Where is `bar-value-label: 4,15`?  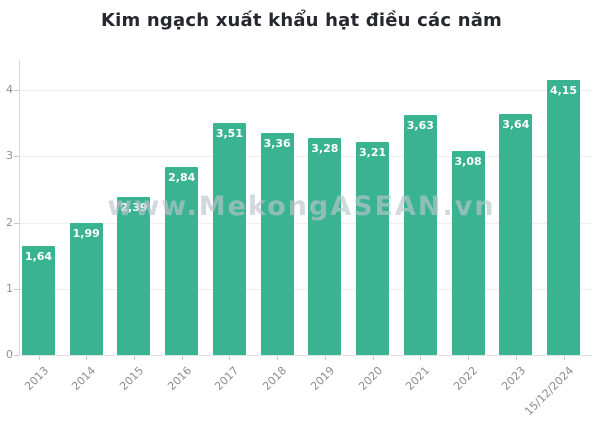
bar-value-label: 4,15 is located at coordinates (563, 91).